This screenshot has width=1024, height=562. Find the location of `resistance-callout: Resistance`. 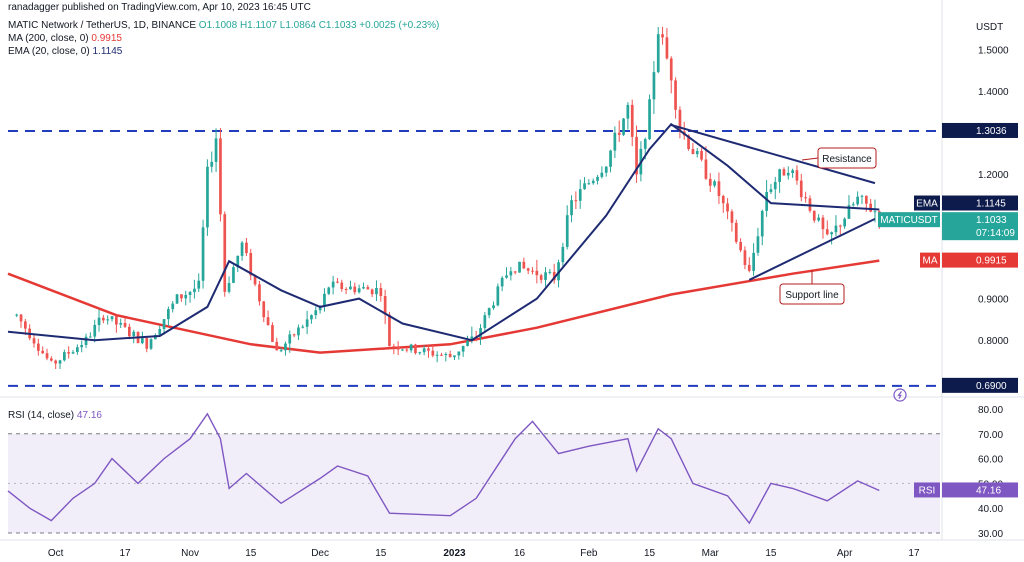

resistance-callout: Resistance is located at coordinates (839, 158).